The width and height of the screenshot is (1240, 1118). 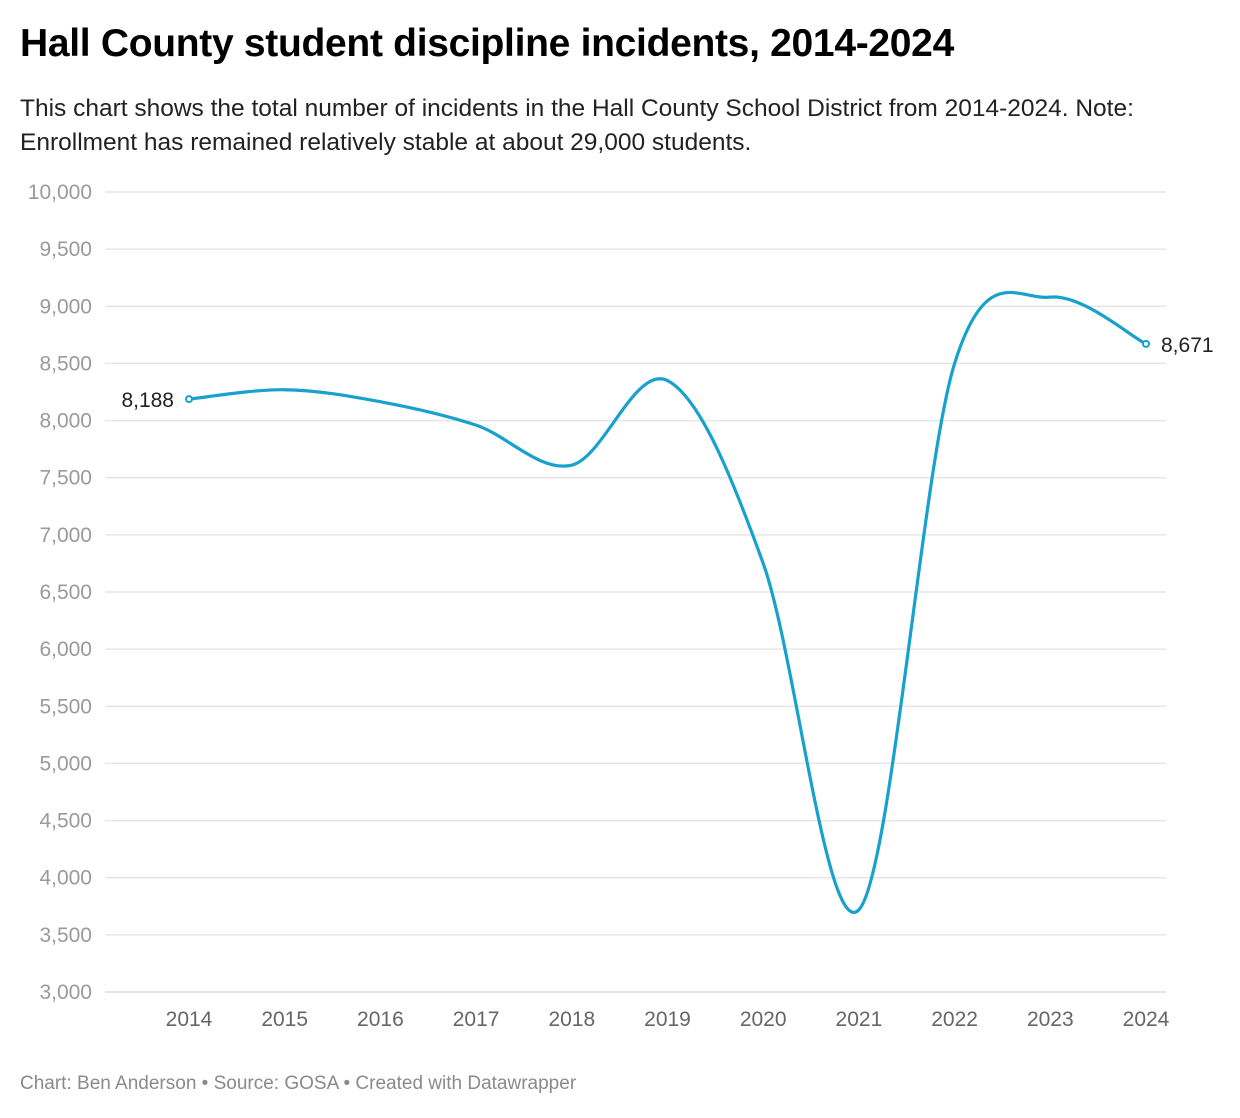 What do you see at coordinates (147, 400) in the screenshot?
I see `data-label: 8,188` at bounding box center [147, 400].